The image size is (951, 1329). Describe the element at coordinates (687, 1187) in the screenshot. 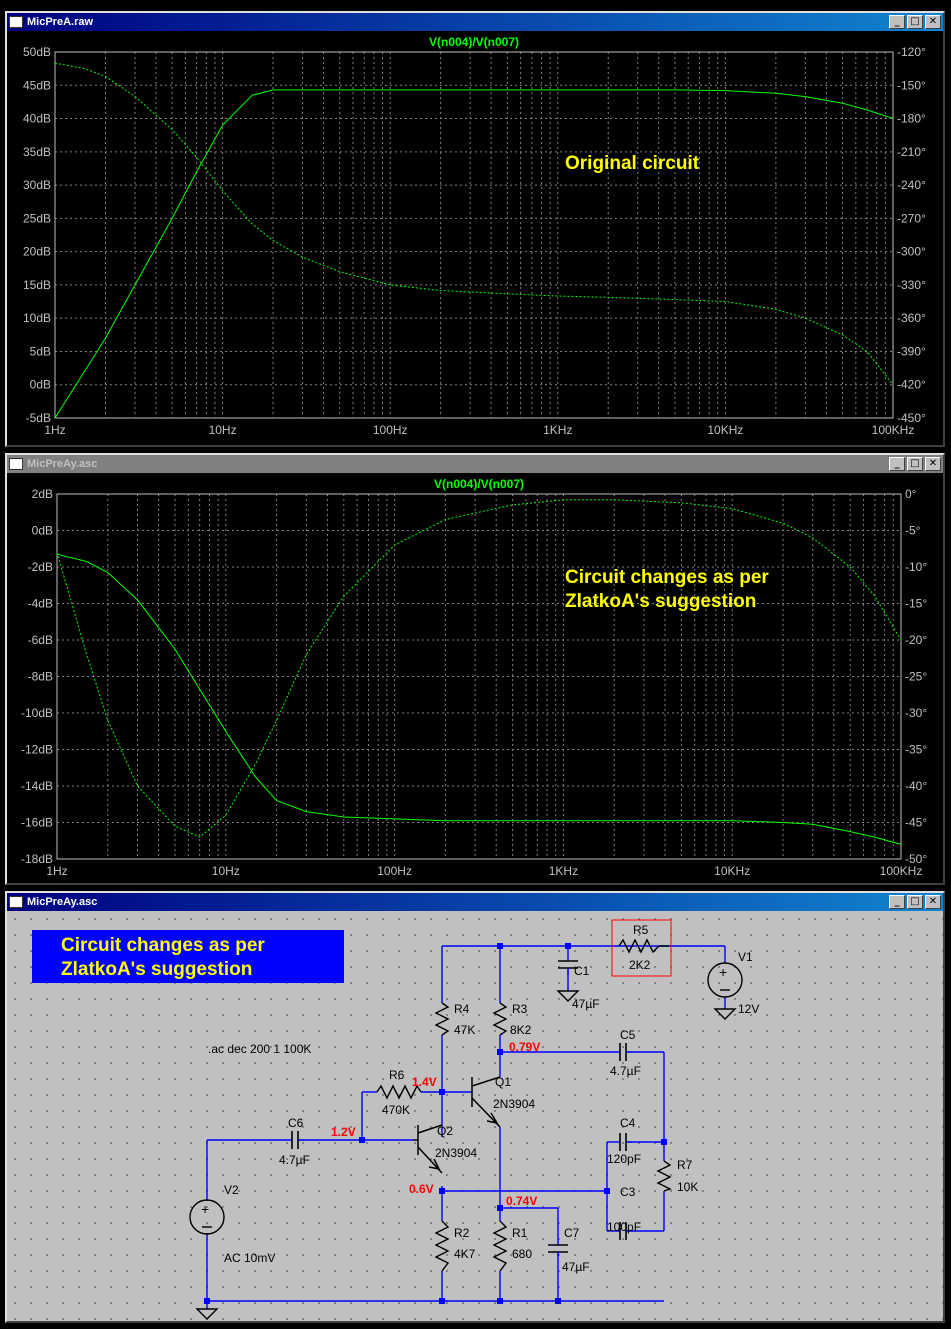

I see `label-r7-value: 10K` at that location.